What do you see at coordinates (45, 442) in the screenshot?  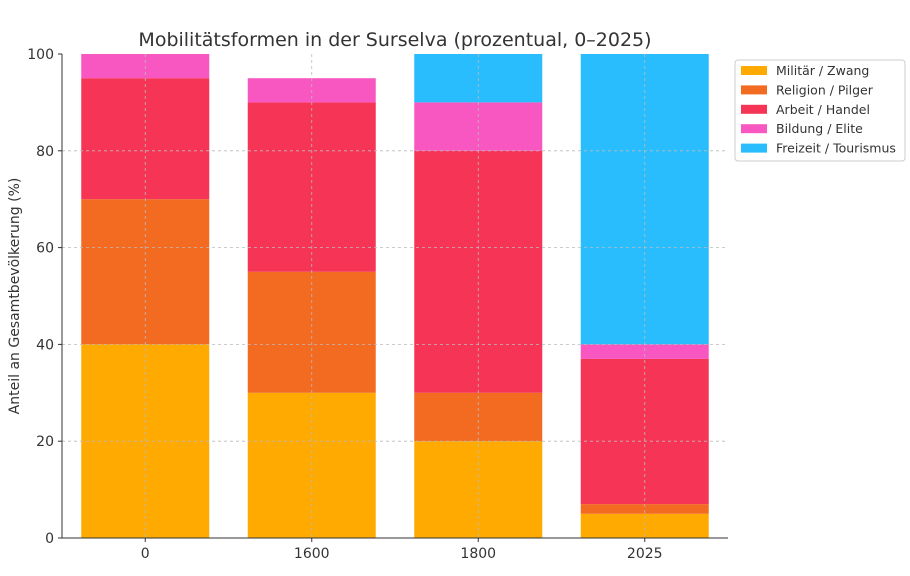 I see `y-tick-label: 20` at bounding box center [45, 442].